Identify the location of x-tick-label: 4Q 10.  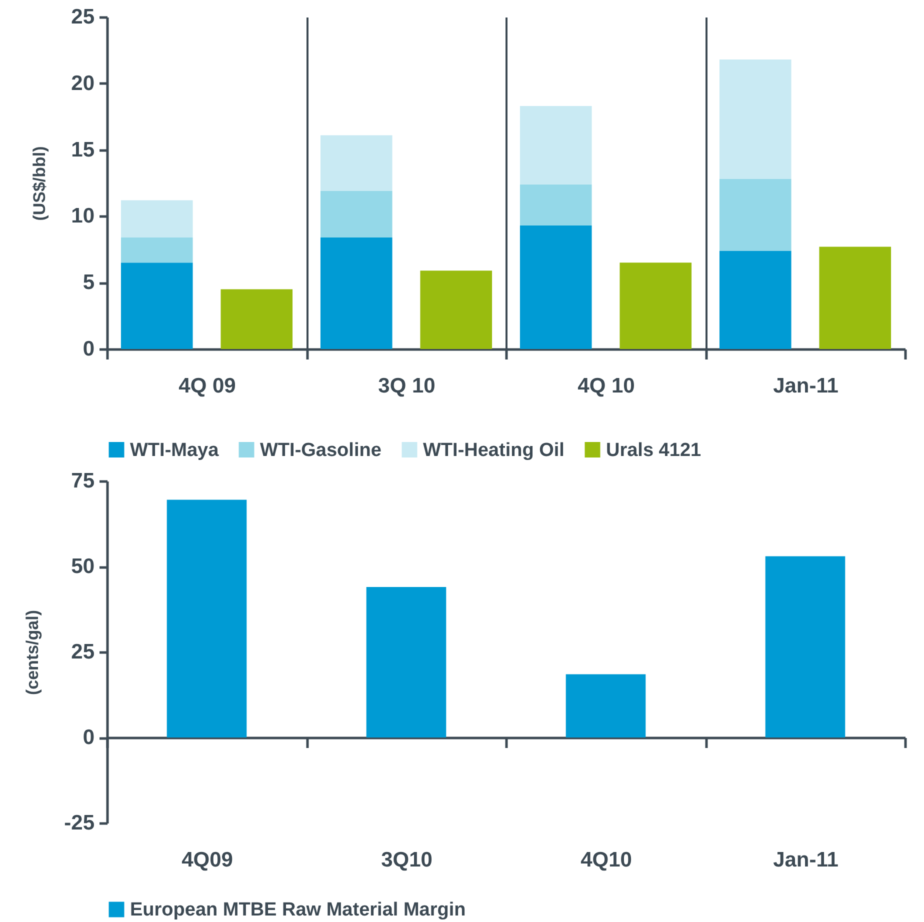
(606, 386).